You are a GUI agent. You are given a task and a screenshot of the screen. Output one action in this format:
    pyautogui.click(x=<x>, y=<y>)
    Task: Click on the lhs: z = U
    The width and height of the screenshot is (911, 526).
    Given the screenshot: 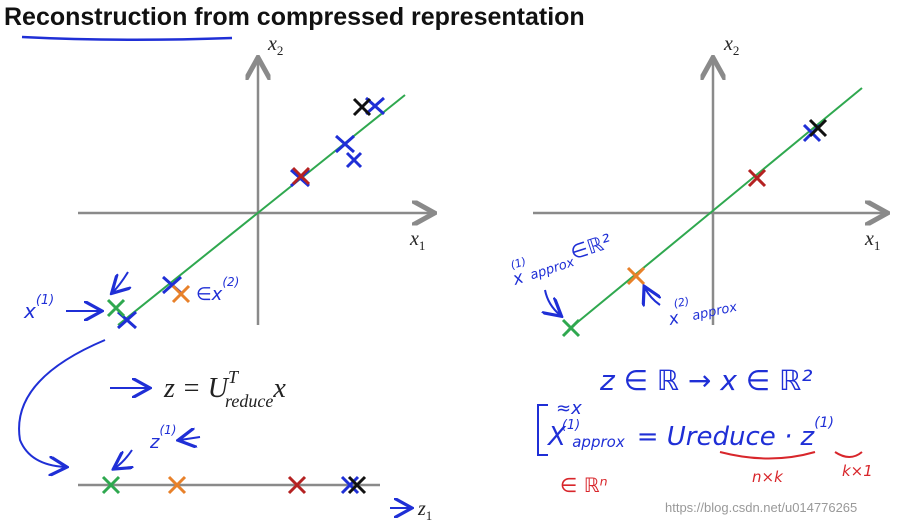 What is the action you would take?
    pyautogui.click(x=196, y=388)
    